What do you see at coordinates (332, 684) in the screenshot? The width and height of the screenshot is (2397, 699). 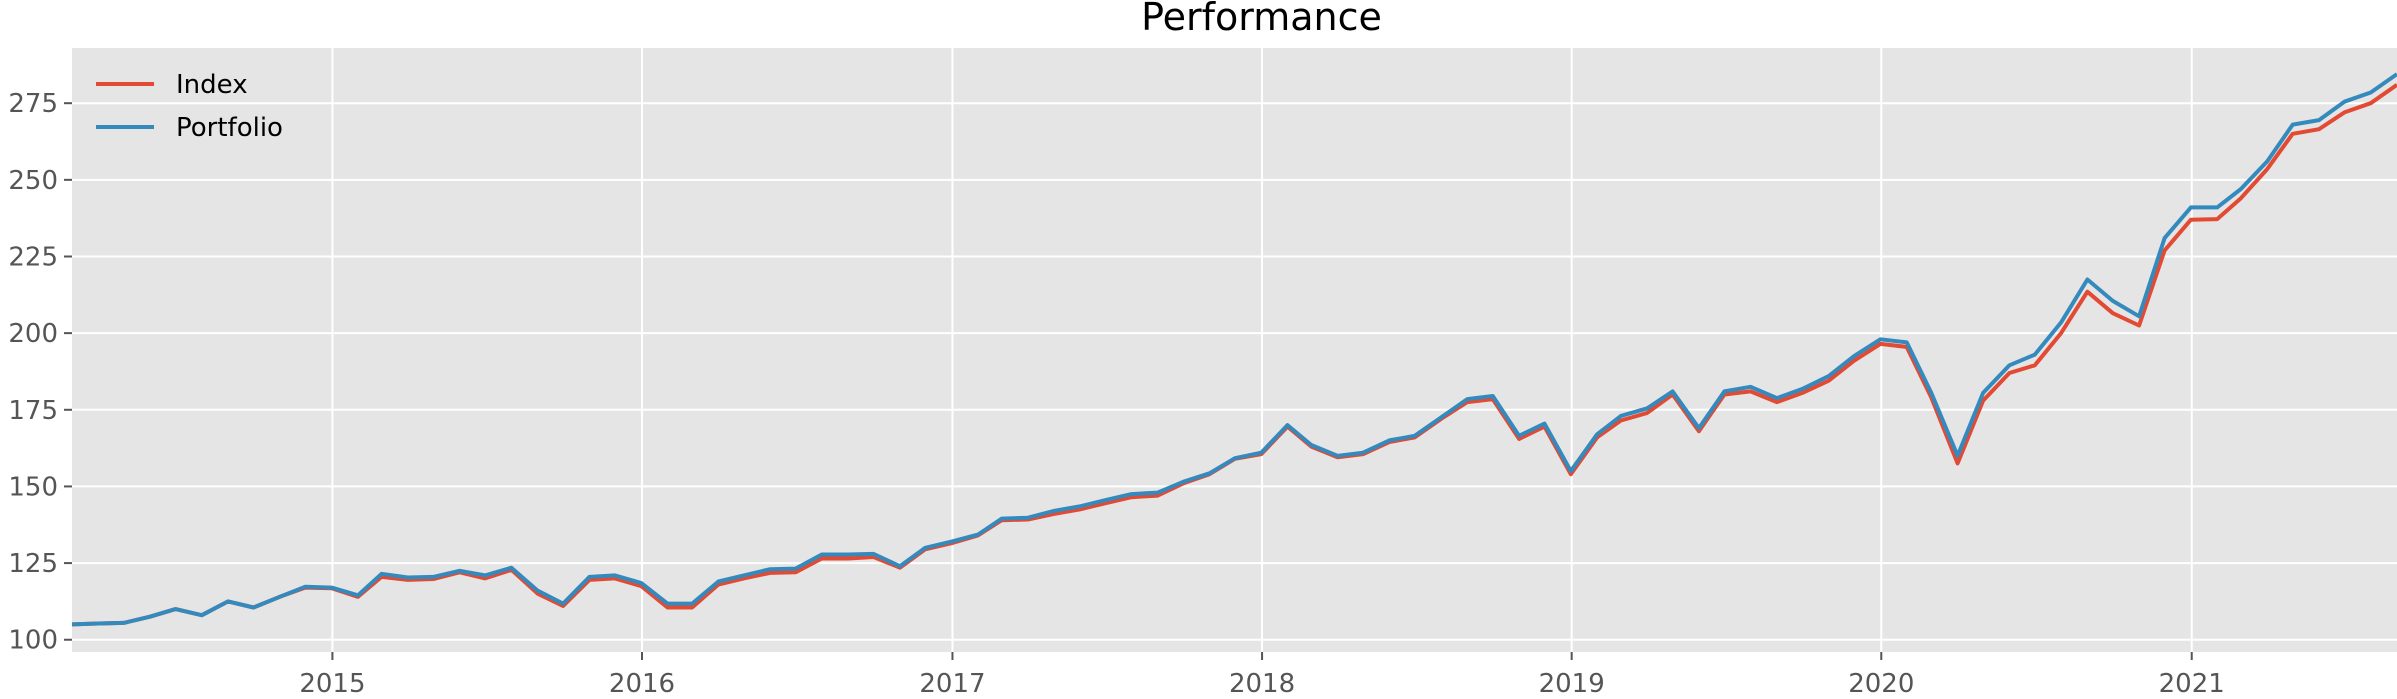 I see `x-tick-label: 2015` at bounding box center [332, 684].